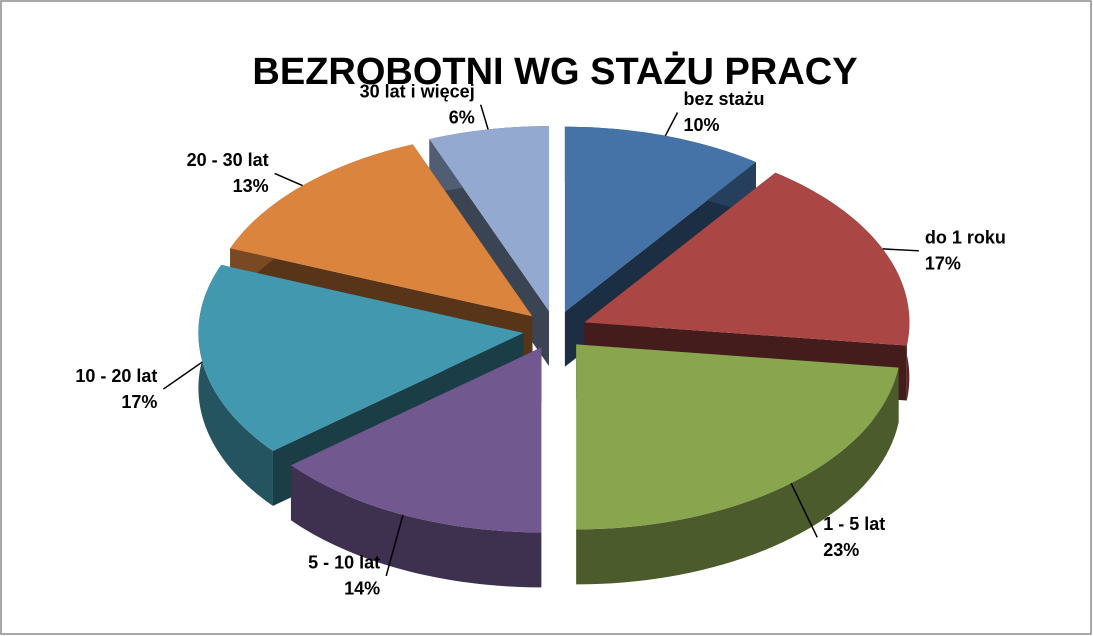 The width and height of the screenshot is (1093, 636). What do you see at coordinates (854, 537) in the screenshot?
I see `data-label: 1 - 5 lat 23%` at bounding box center [854, 537].